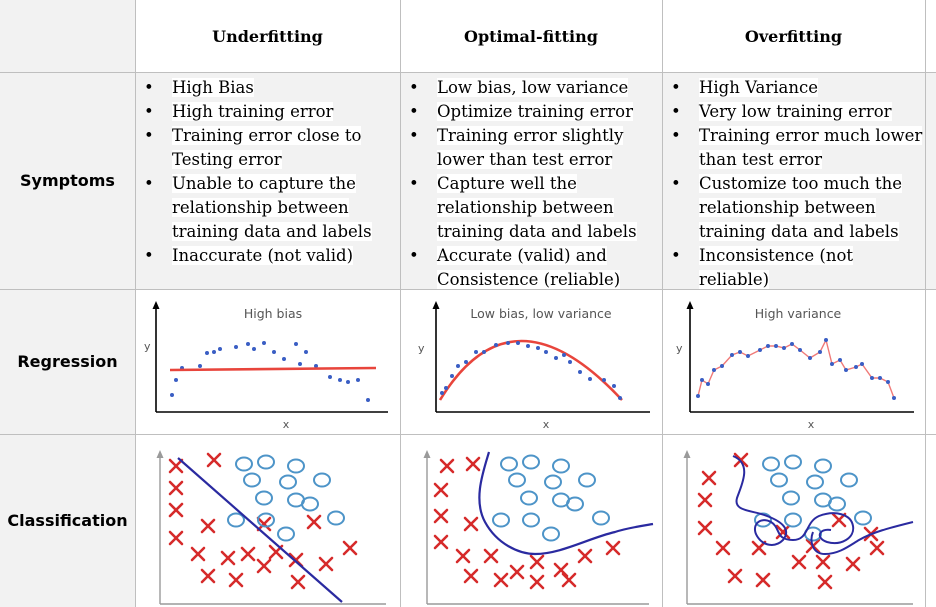 This screenshot has width=936, height=607. I want to click on regression-title: High variance, so click(798, 313).